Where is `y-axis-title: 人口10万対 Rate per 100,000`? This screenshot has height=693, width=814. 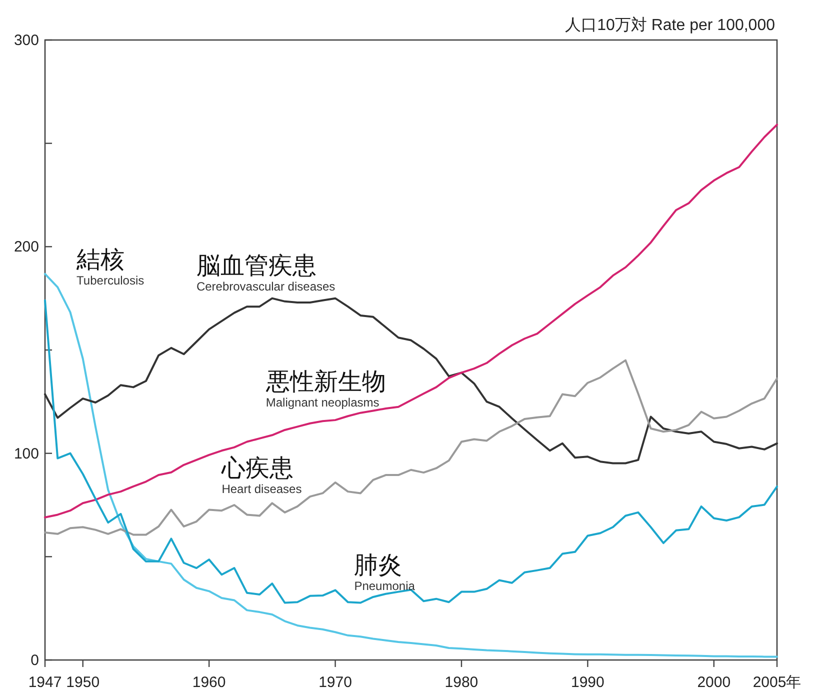
y-axis-title: 人口10万対 Rate per 100,000 is located at coordinates (670, 25).